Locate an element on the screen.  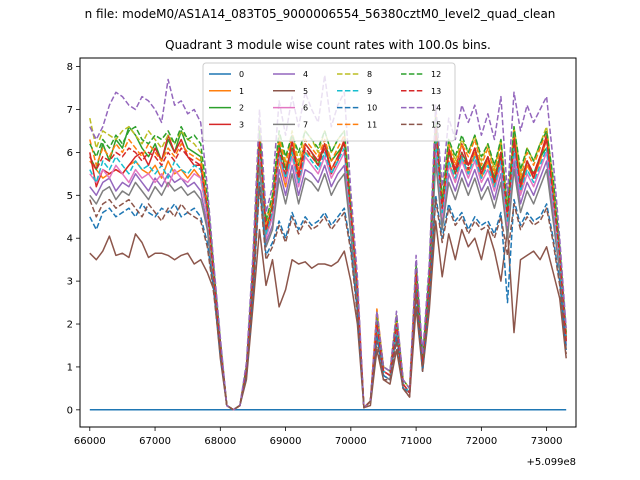
y-tick-label: 3 is located at coordinates (70, 282).